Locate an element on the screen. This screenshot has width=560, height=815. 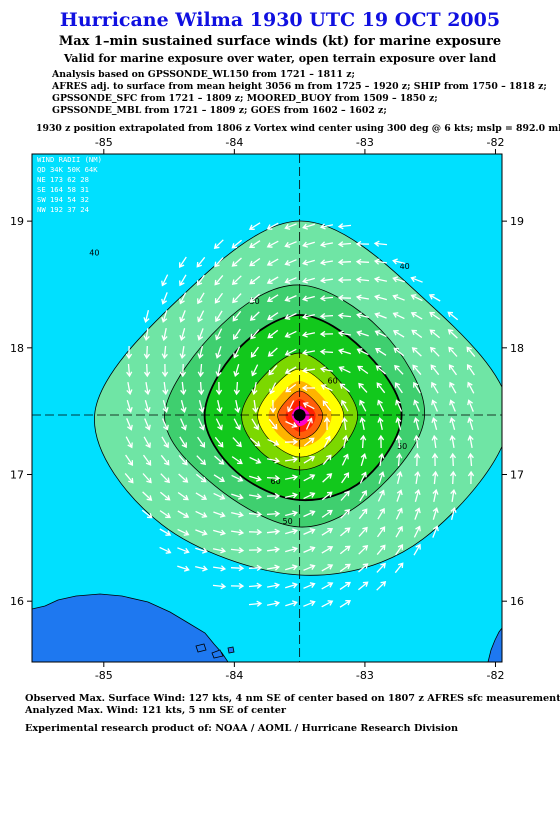
lon-label-bottom: -82 is located at coordinates (496, 675).